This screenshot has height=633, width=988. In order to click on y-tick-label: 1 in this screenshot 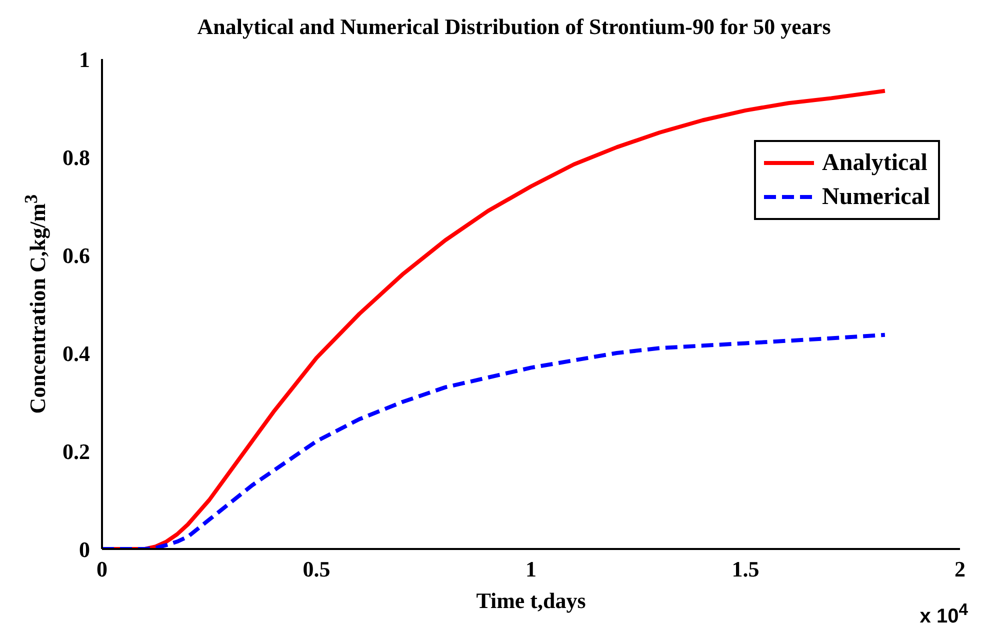, I will do `click(84, 59)`.